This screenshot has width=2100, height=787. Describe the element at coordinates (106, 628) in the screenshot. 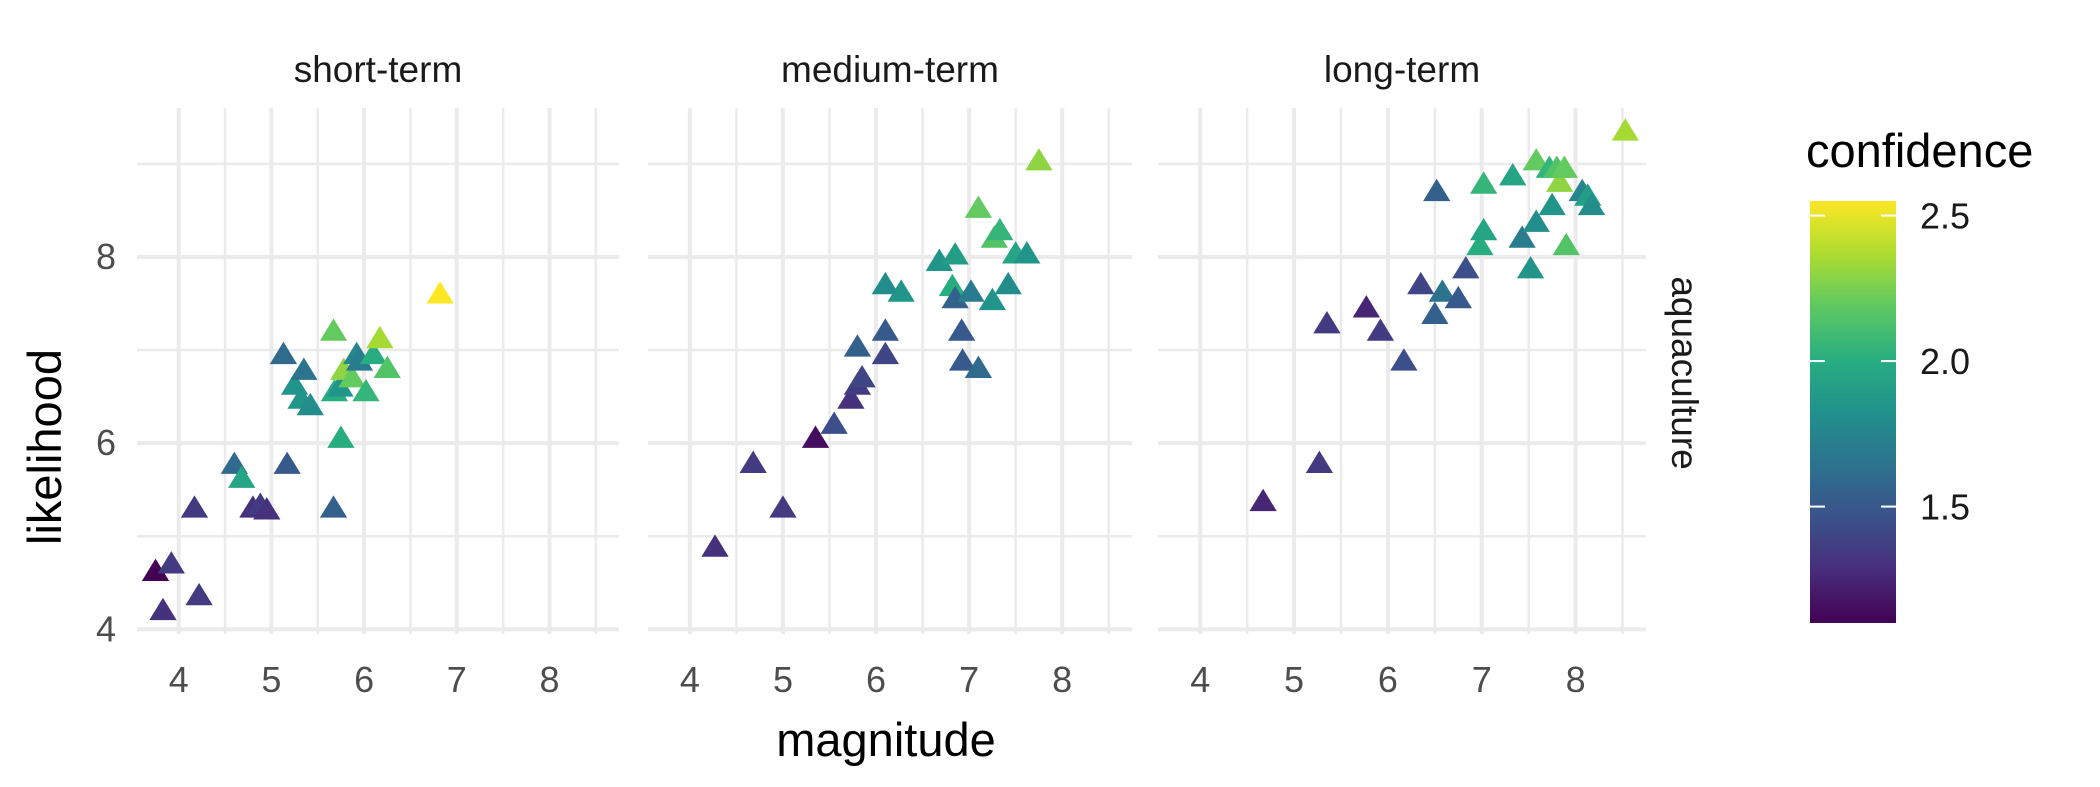

I see `y-tick-label: 4` at that location.